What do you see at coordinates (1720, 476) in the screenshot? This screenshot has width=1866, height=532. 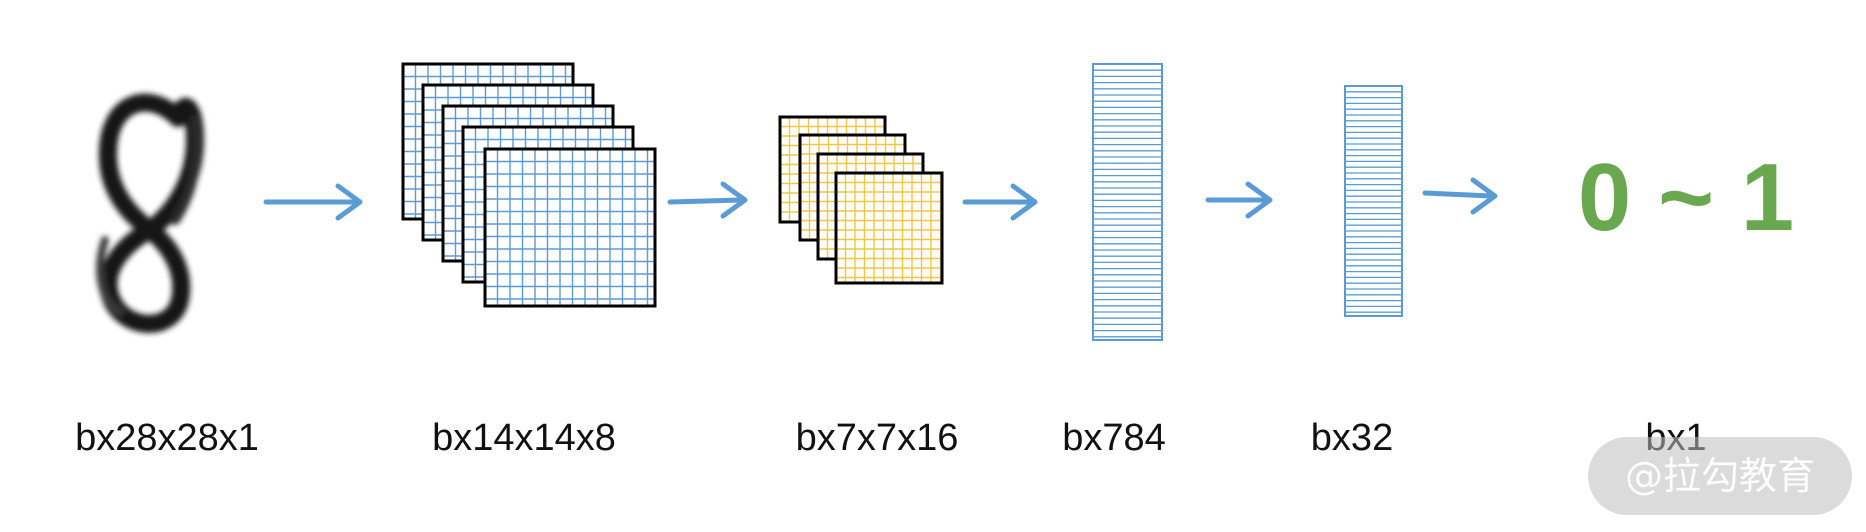 I see `watermark: @拉勾教育` at bounding box center [1720, 476].